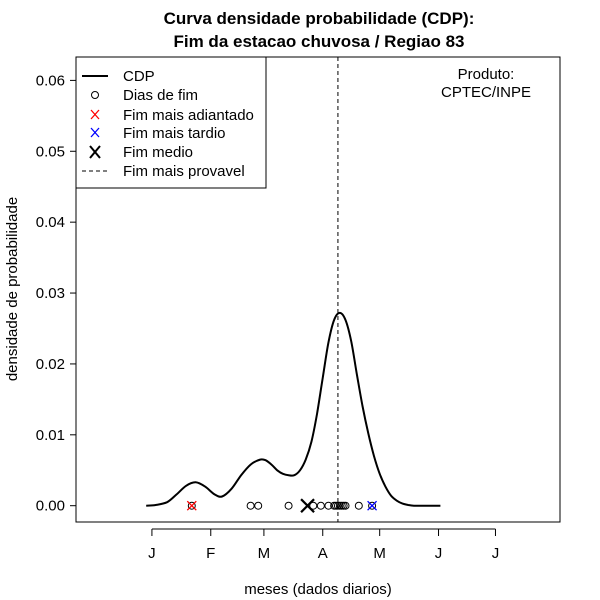 This screenshot has width=600, height=600. I want to click on y-tick-label: 0.01, so click(50, 435).